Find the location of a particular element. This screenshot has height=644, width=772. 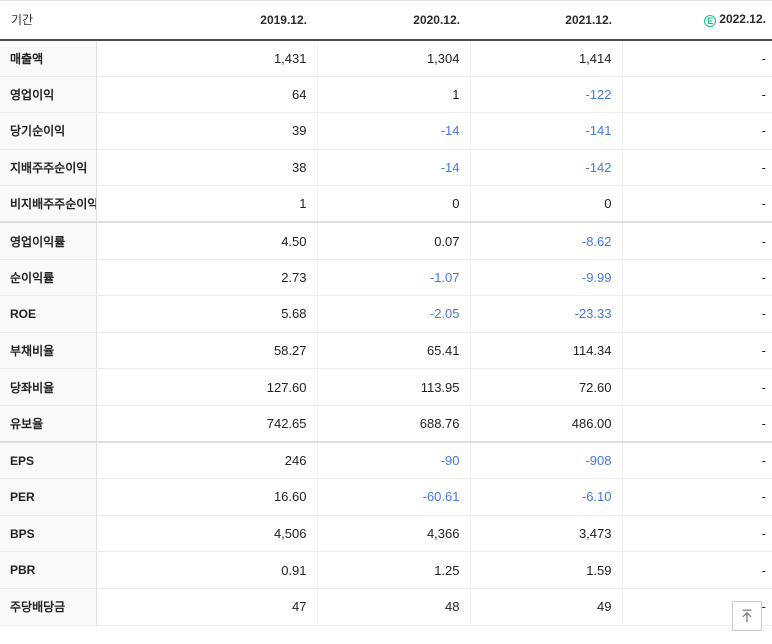

row-label: 지배주주순이익 is located at coordinates (48, 168).